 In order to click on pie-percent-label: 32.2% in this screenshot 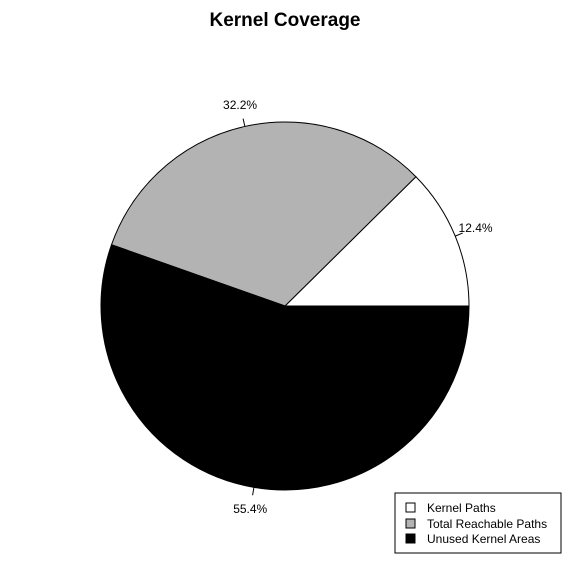, I will do `click(240, 105)`.